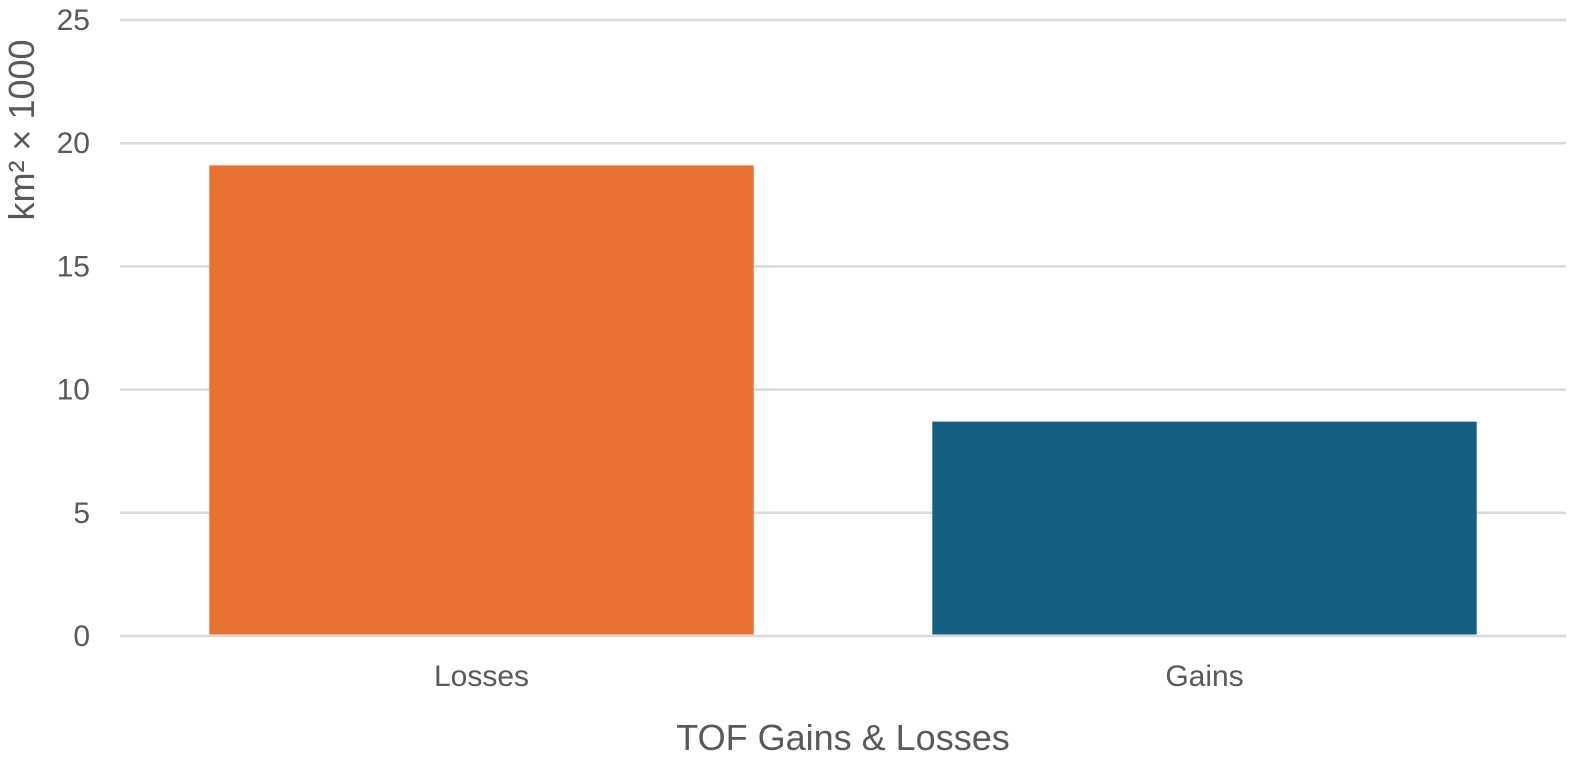 Image resolution: width=1596 pixels, height=767 pixels. What do you see at coordinates (842, 737) in the screenshot?
I see `x-axis-label: TOF Gains & Losses` at bounding box center [842, 737].